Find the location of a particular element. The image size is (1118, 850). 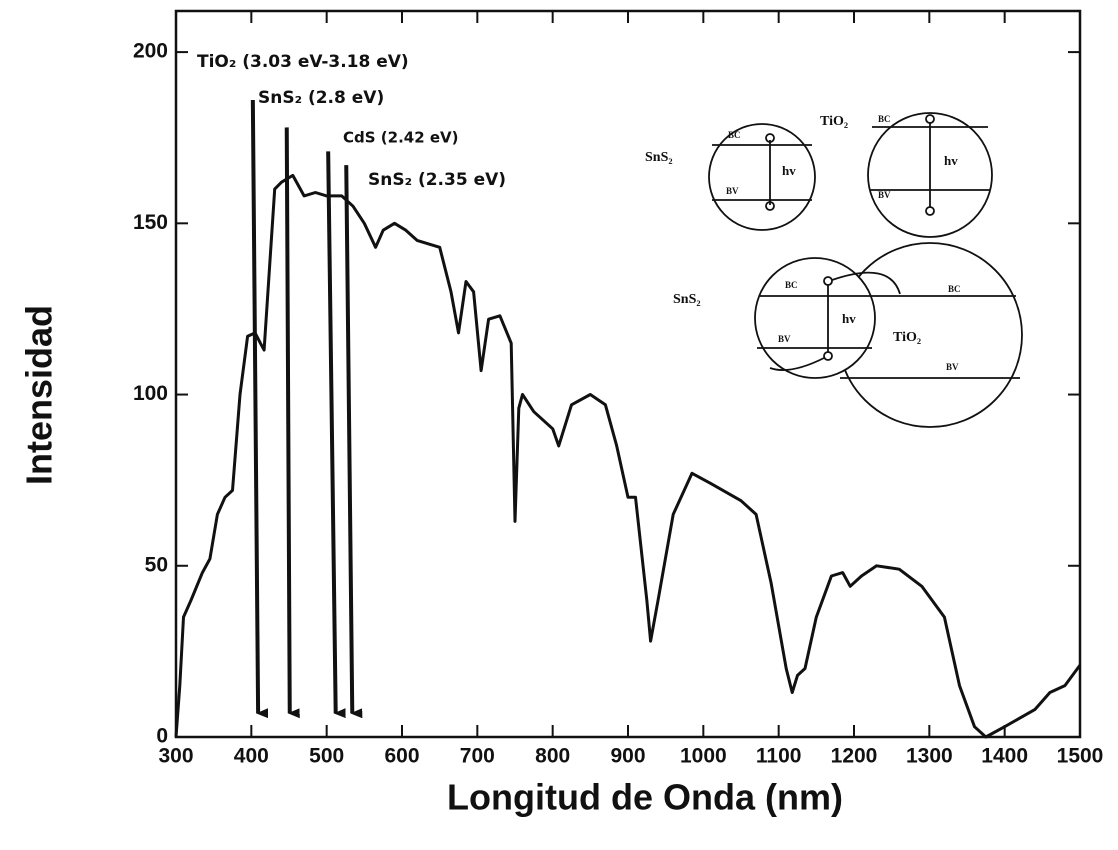

x-tick-label: 1500 is located at coordinates (1080, 756).